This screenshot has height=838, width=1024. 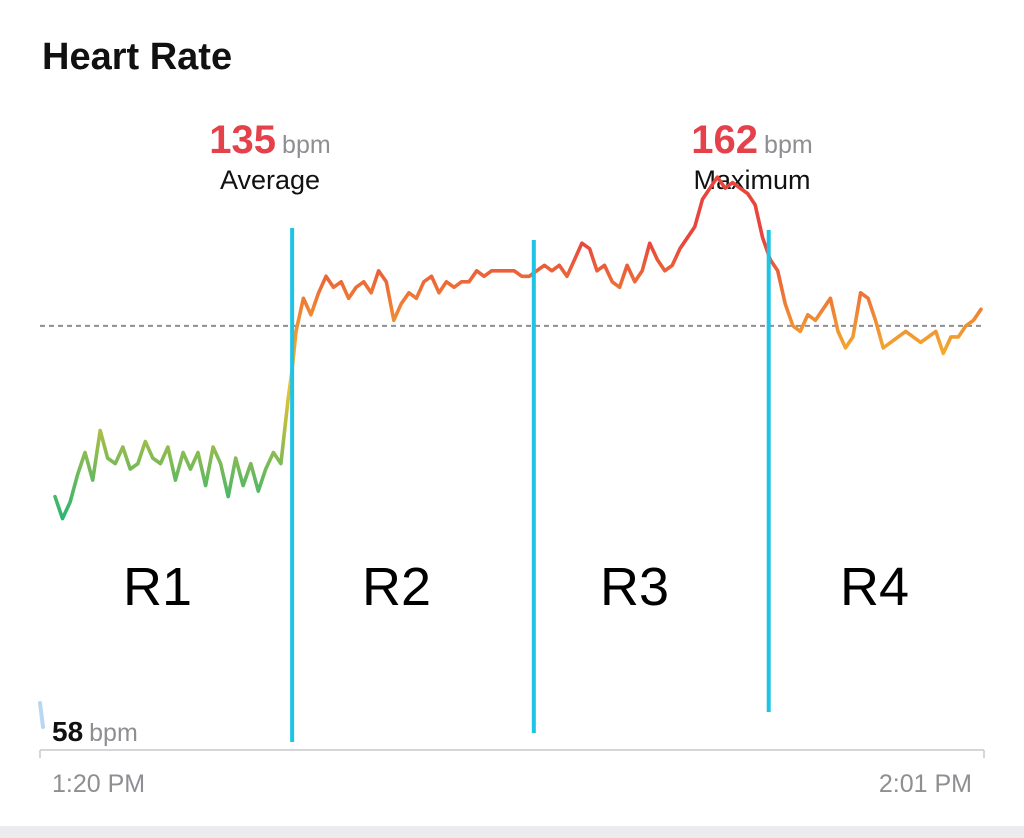 I want to click on maximum-value: 162, so click(x=725, y=140).